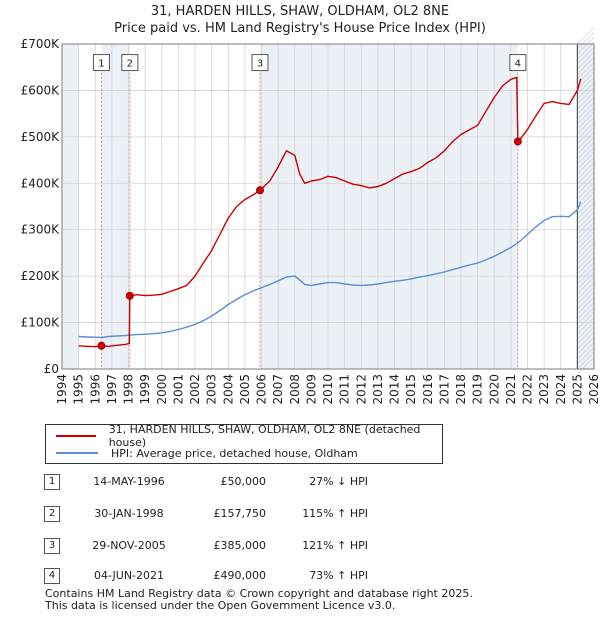 The width and height of the screenshot is (600, 620). Describe the element at coordinates (195, 389) in the screenshot. I see `x-tick-label: 2002` at that location.